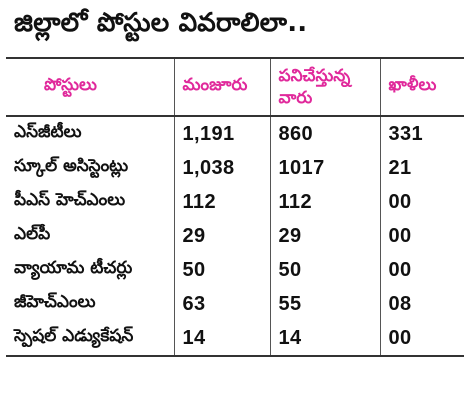  What do you see at coordinates (222, 168) in the screenshot?
I see `cell-sanctioned: 1,038` at bounding box center [222, 168].